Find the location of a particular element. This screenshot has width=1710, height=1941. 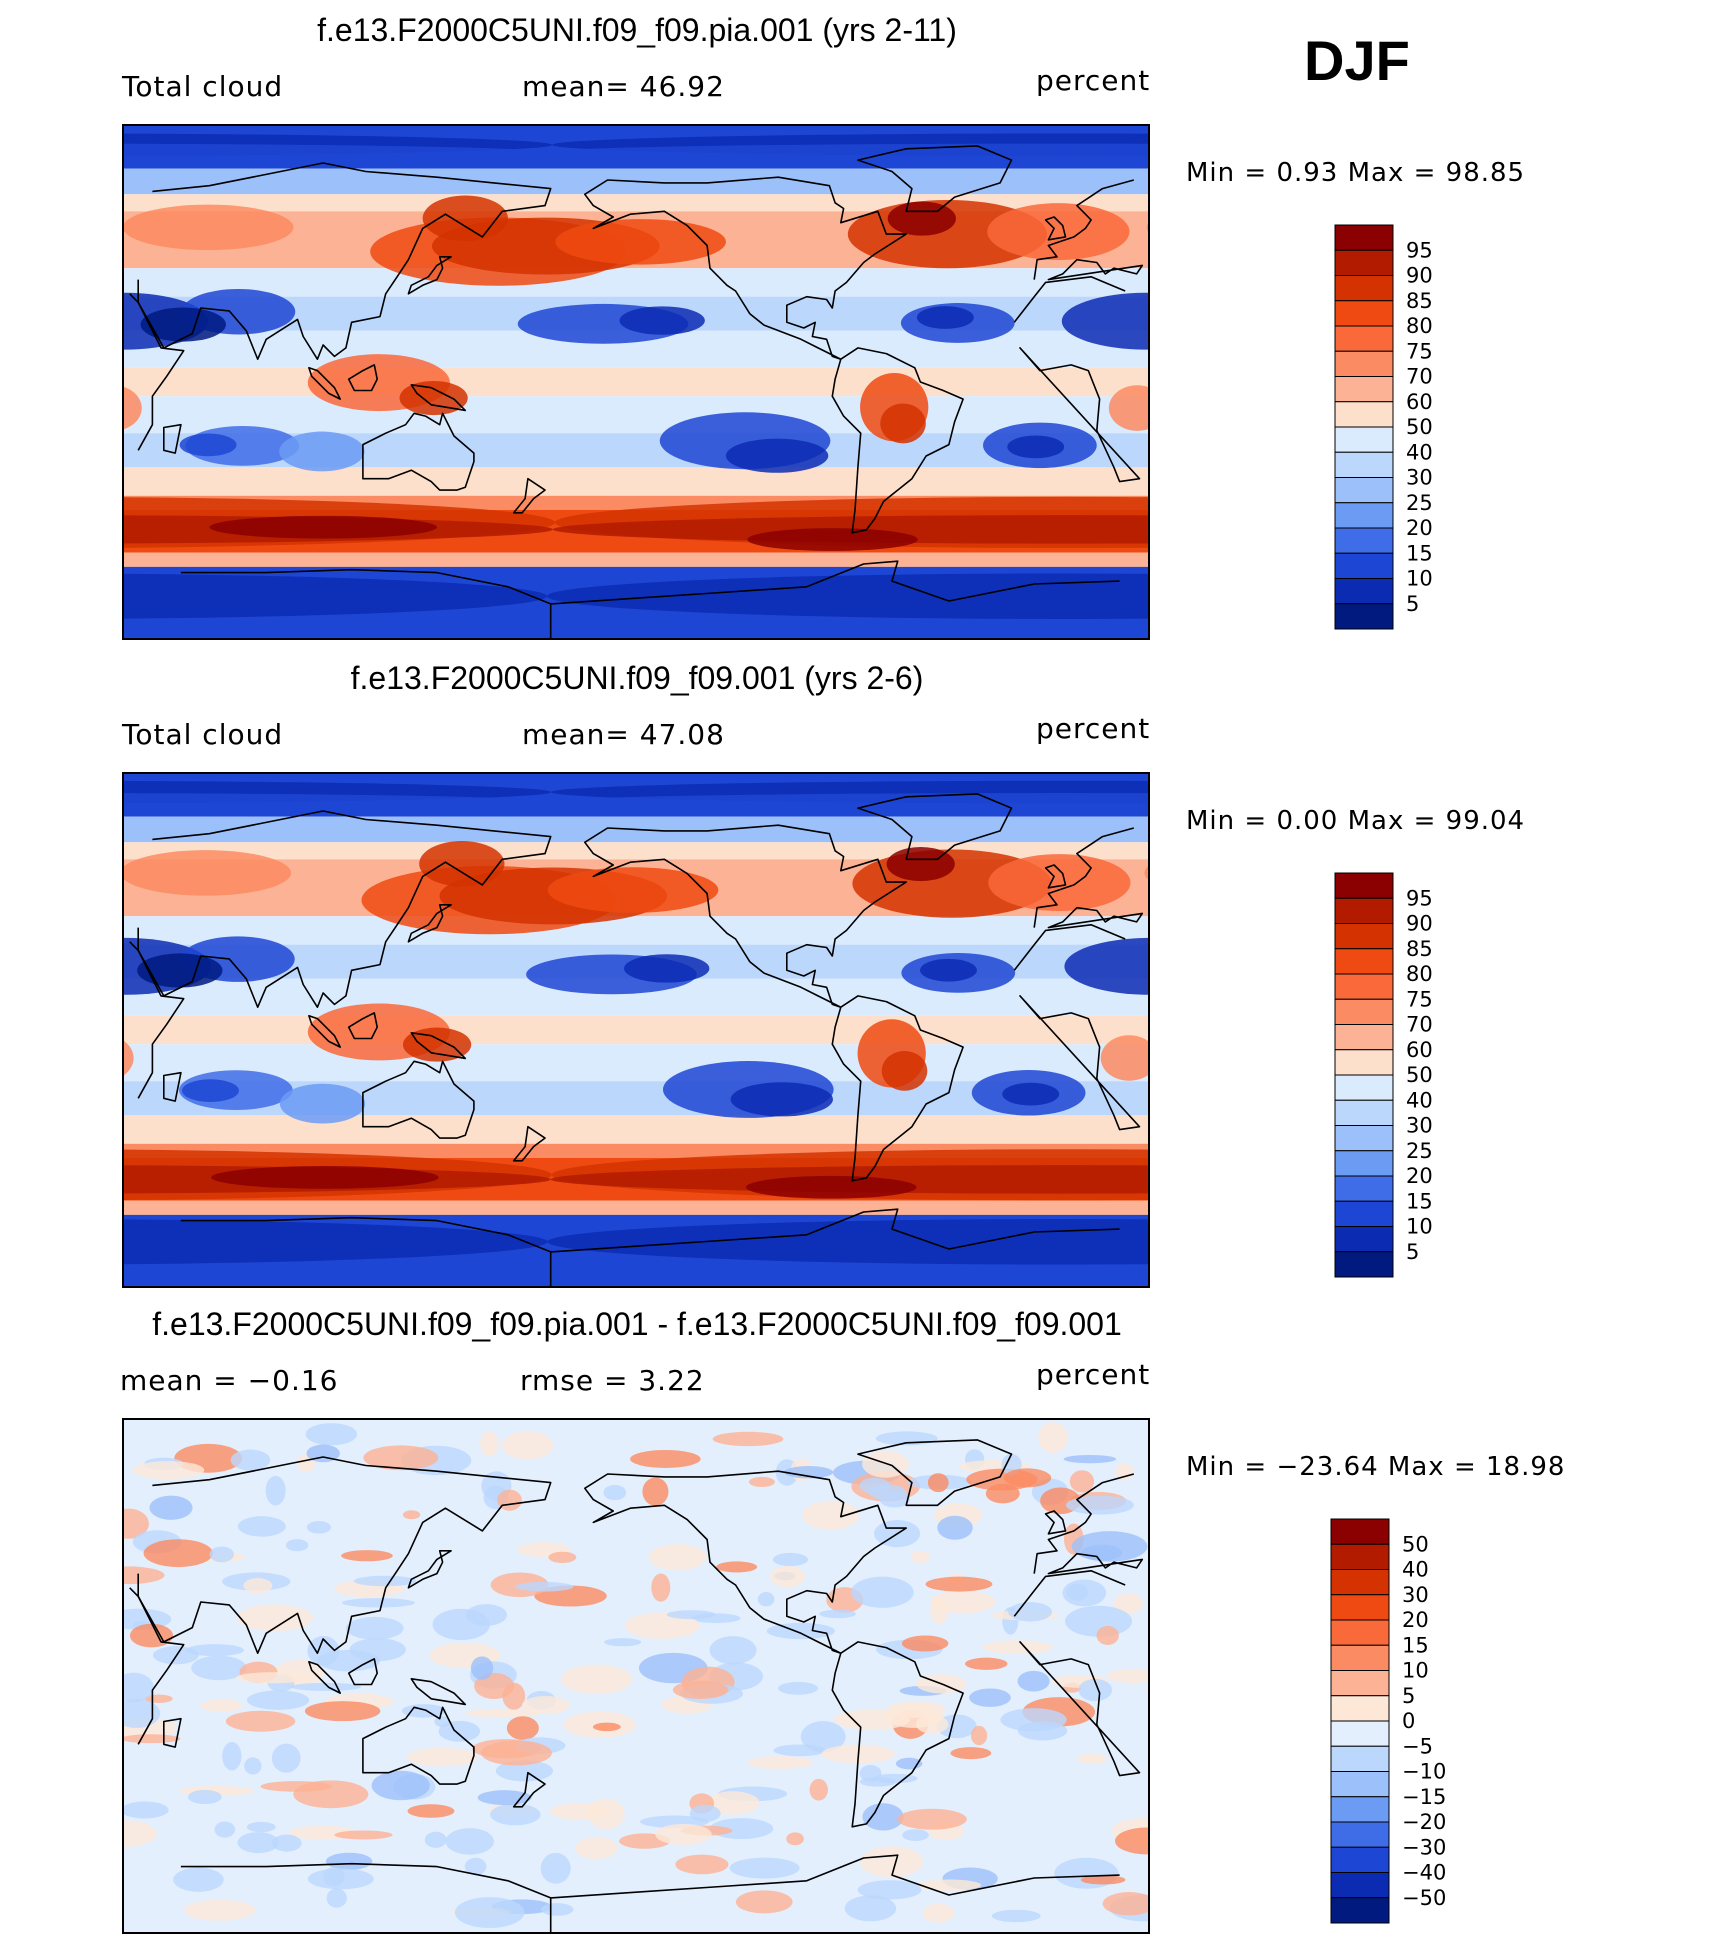

coastline-samerica is located at coordinates (897, 1734).